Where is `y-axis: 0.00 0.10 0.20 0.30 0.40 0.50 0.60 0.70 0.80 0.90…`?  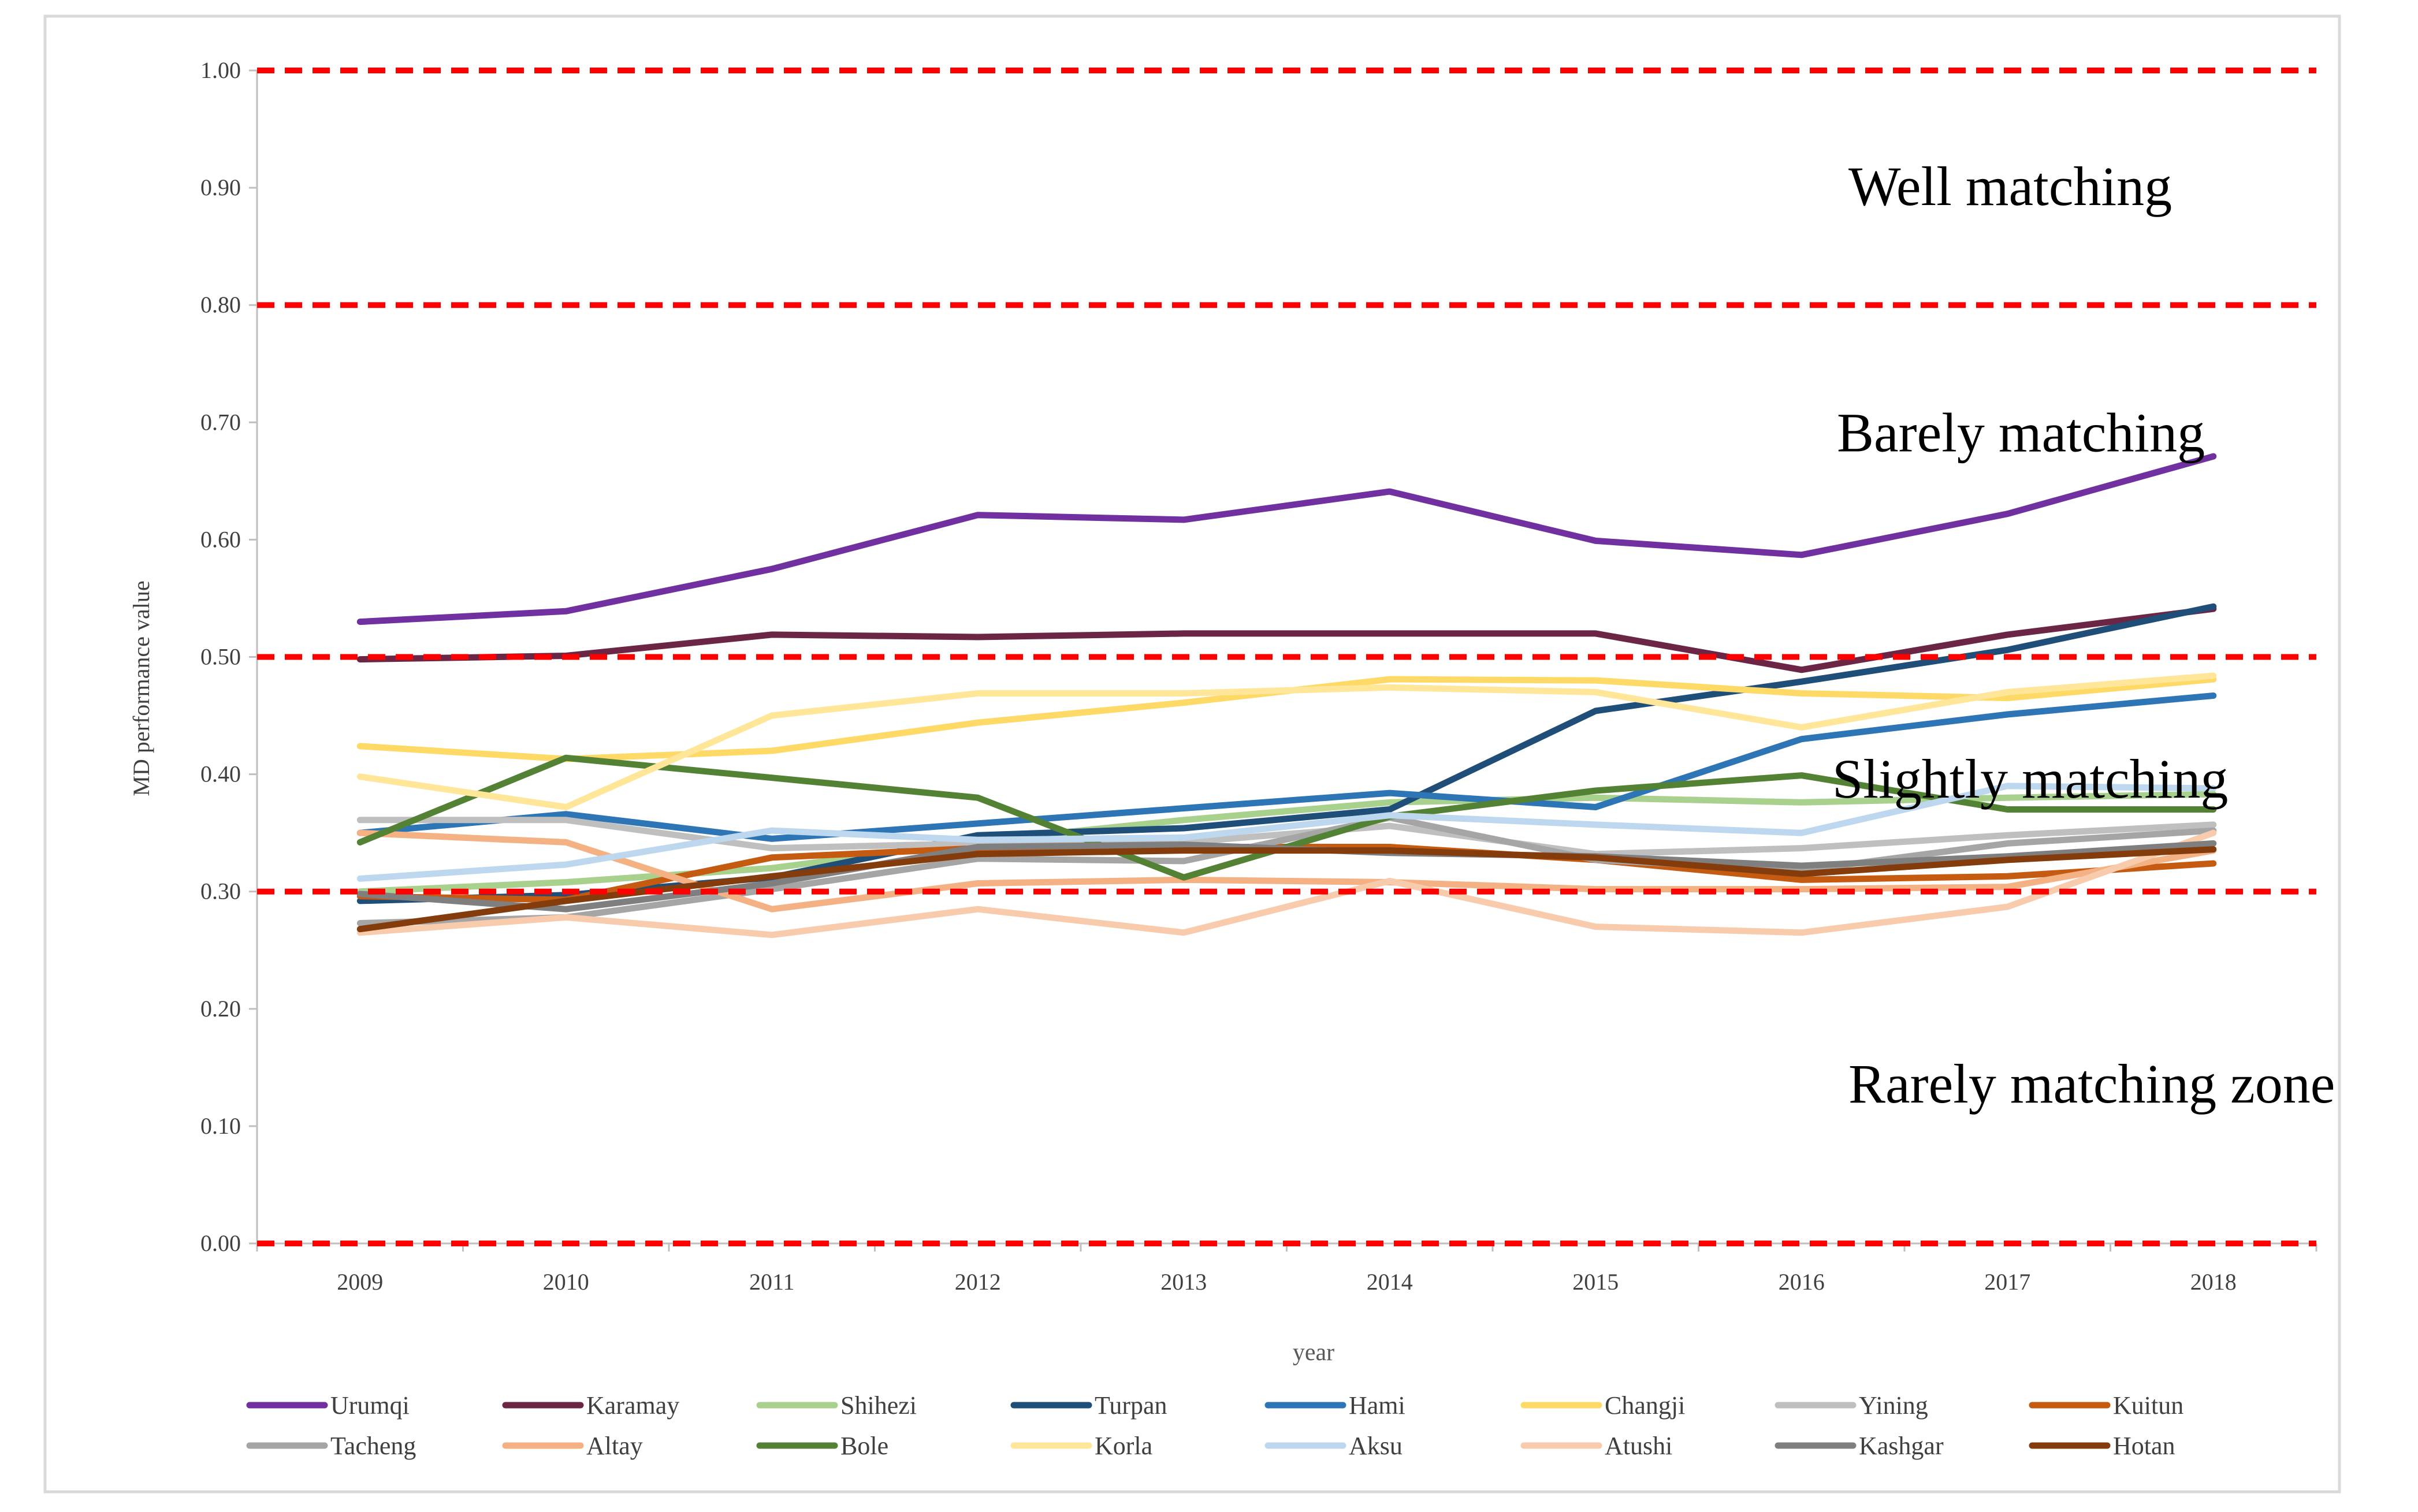 y-axis: 0.00 0.10 0.20 0.30 0.40 0.50 0.60 0.70 0.80 0.90… is located at coordinates (229, 656).